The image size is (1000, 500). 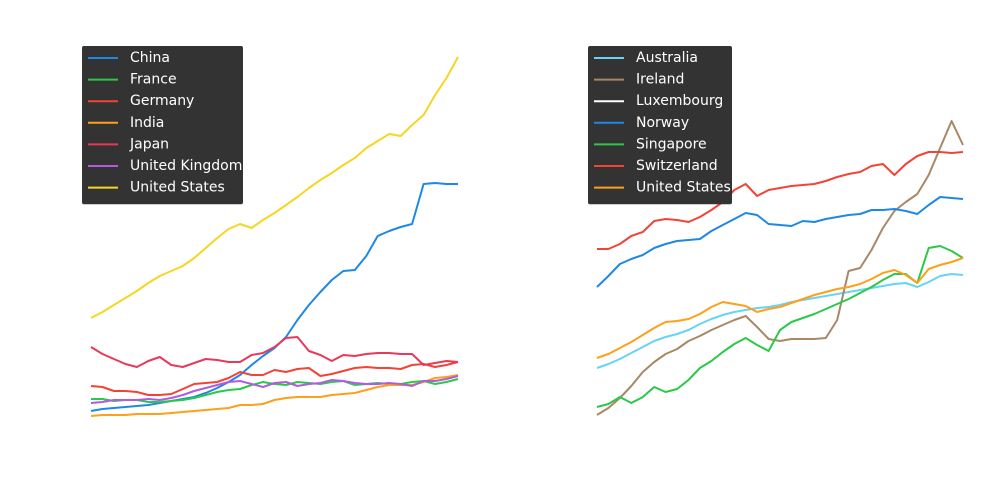 What do you see at coordinates (153, 80) in the screenshot?
I see `legend-label: France` at bounding box center [153, 80].